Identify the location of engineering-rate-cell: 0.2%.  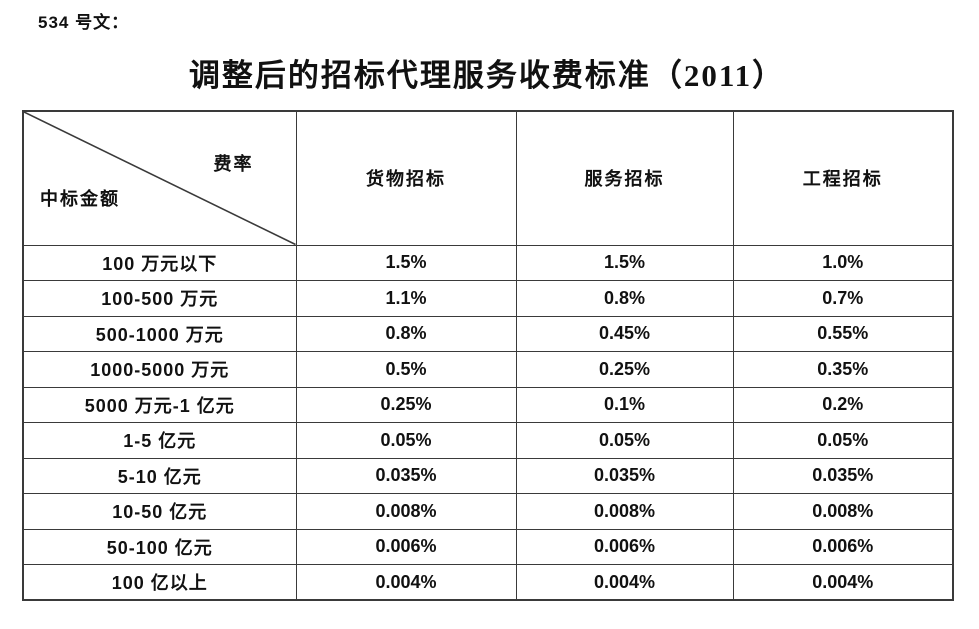
(843, 404).